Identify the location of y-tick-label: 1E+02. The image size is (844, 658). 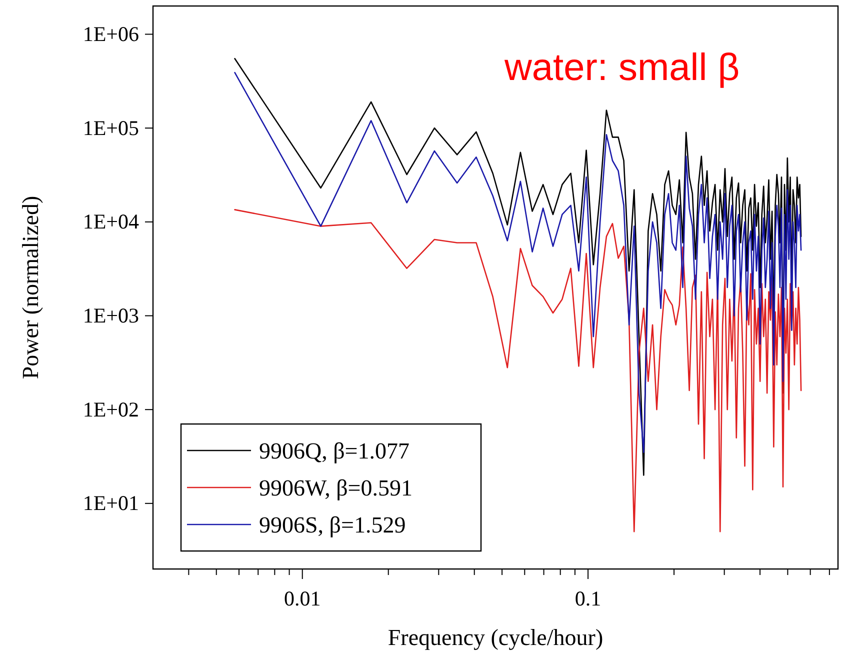
(110, 409).